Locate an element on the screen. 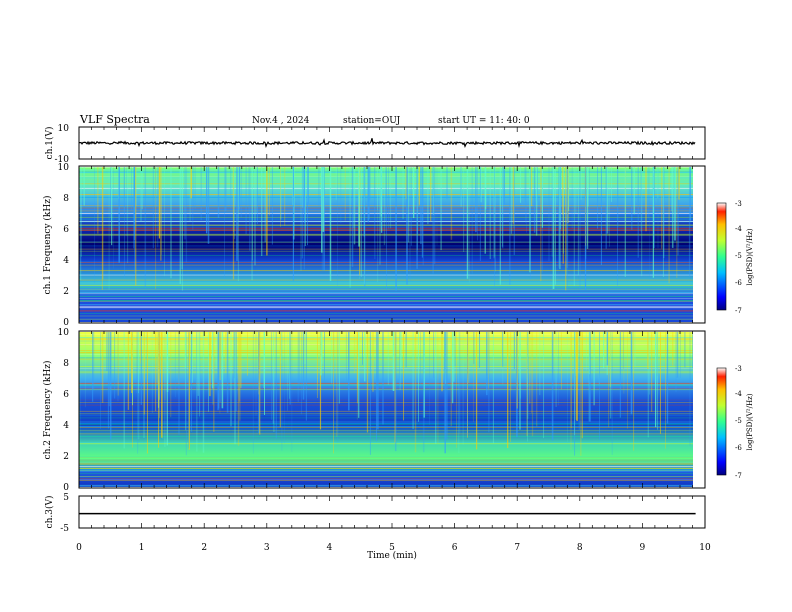 The height and width of the screenshot is (612, 792). xtick-7: 7 is located at coordinates (517, 548).